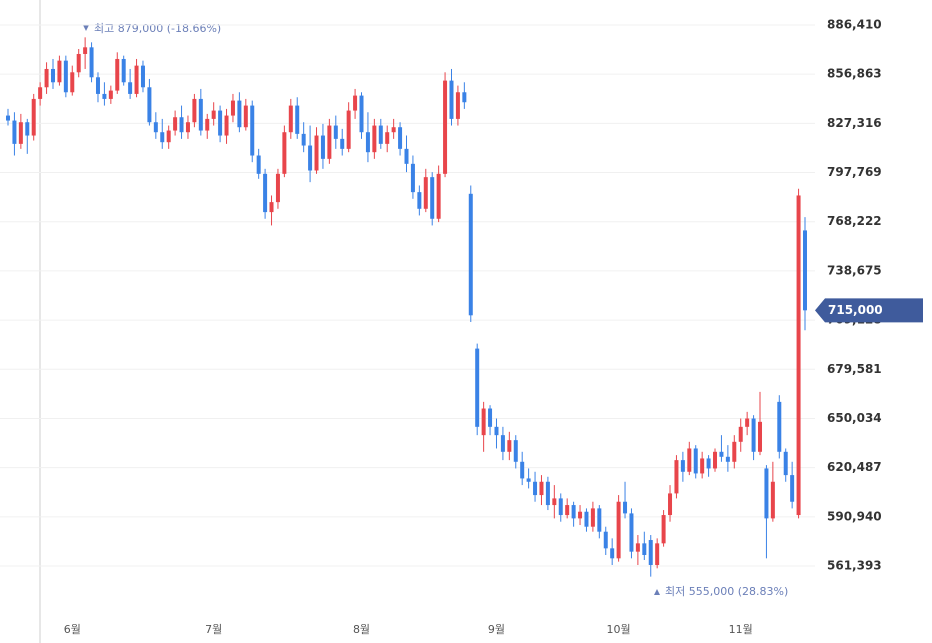  What do you see at coordinates (854, 25) in the screenshot?
I see `y-tick-label: 886,410` at bounding box center [854, 25].